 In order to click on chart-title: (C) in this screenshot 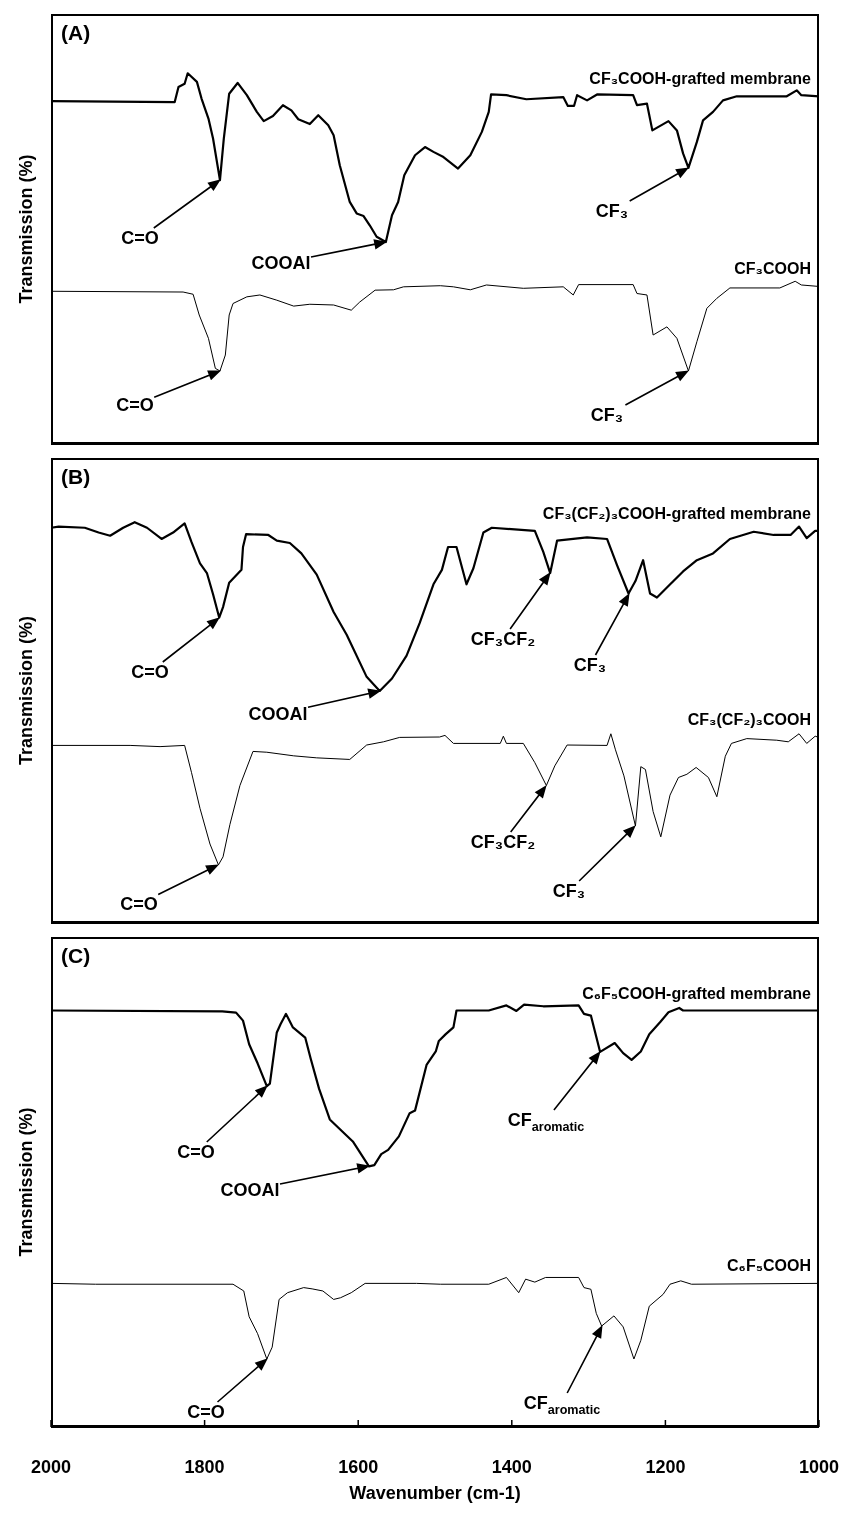, I will do `click(76, 955)`.